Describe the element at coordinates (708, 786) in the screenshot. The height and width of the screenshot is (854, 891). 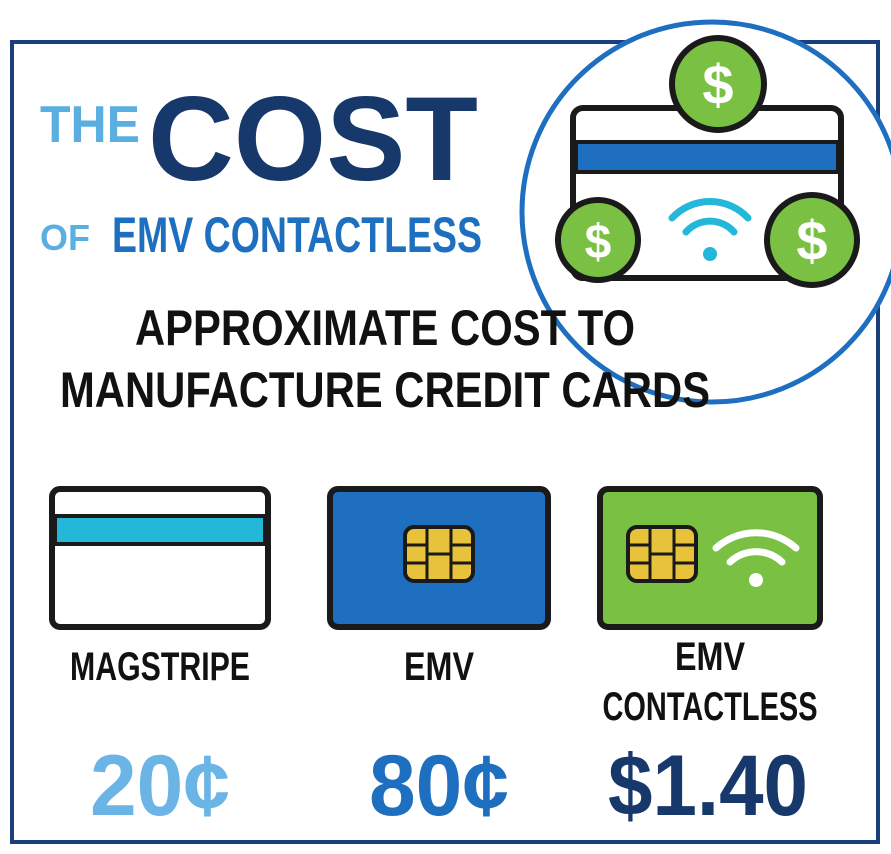
I see `card-price: $1.40` at that location.